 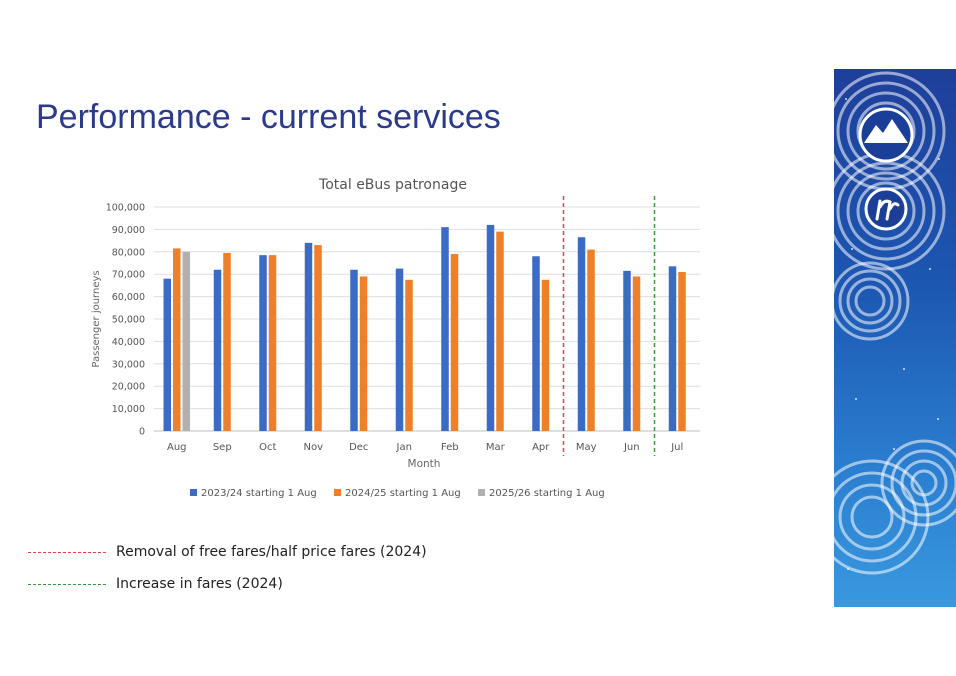 What do you see at coordinates (403, 493) in the screenshot?
I see `legend-label: 2024/25 starting 1 Aug` at bounding box center [403, 493].